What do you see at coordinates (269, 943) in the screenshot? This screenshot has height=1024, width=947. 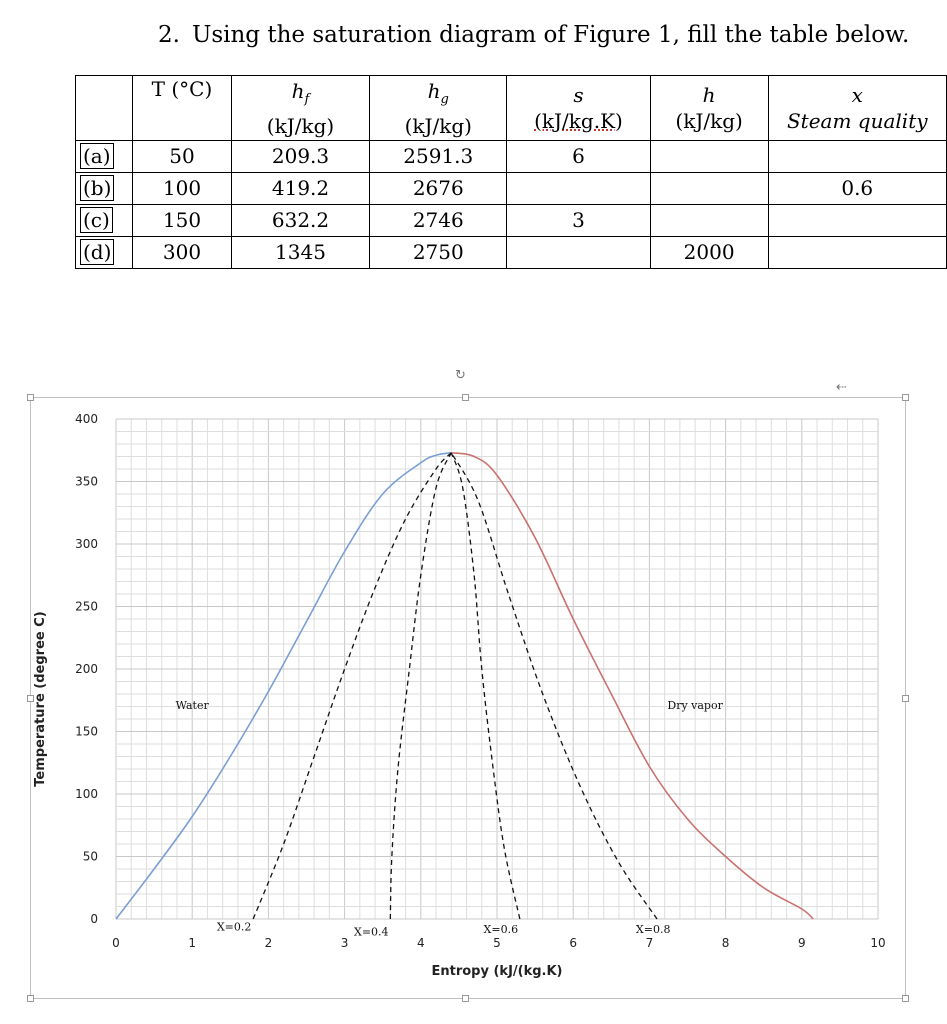 I see `x-tick-label: 2` at bounding box center [269, 943].